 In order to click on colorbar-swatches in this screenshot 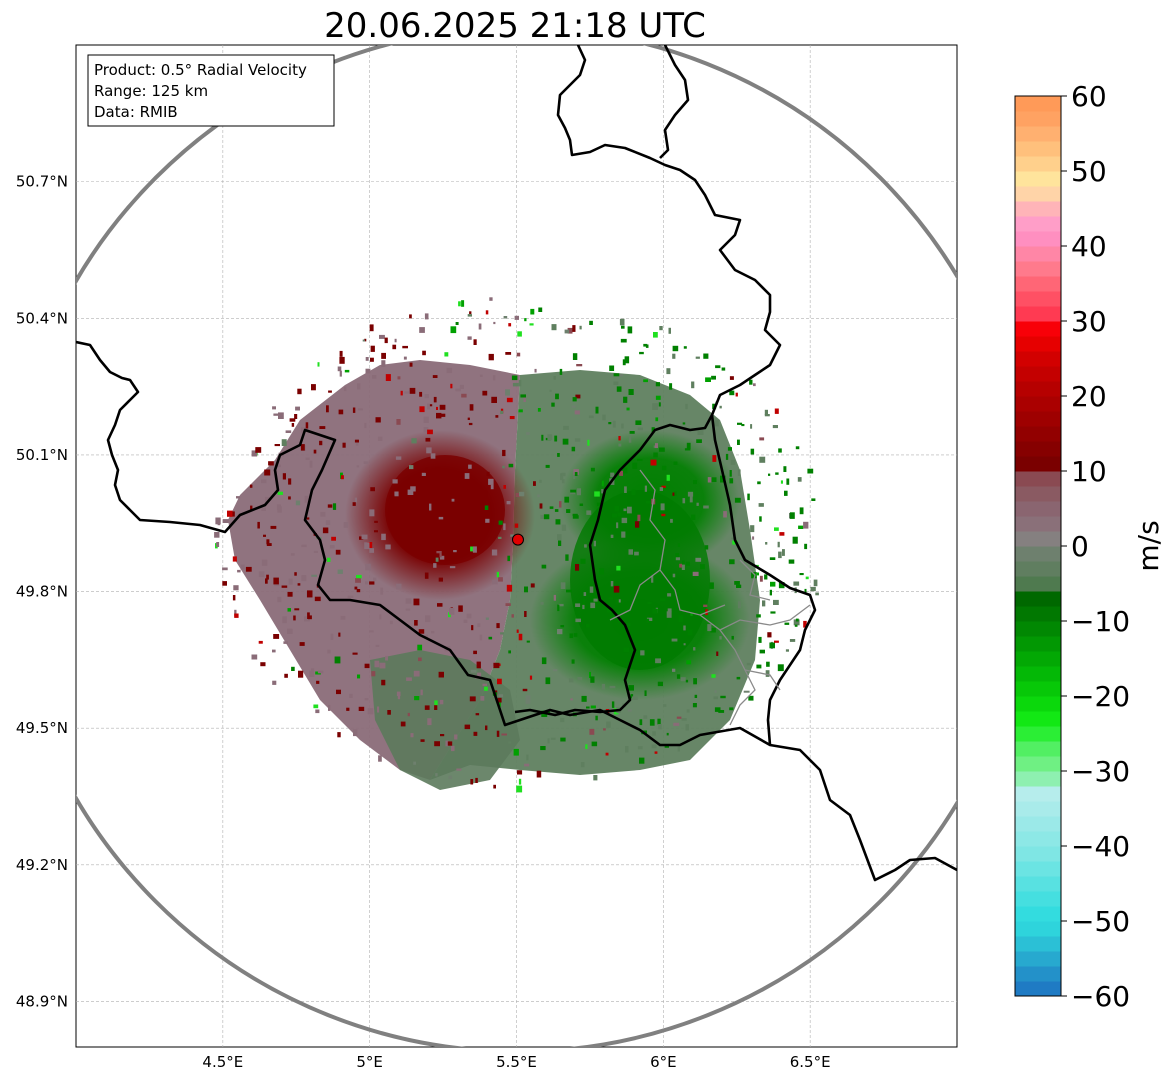, I will do `click(1038, 546)`.